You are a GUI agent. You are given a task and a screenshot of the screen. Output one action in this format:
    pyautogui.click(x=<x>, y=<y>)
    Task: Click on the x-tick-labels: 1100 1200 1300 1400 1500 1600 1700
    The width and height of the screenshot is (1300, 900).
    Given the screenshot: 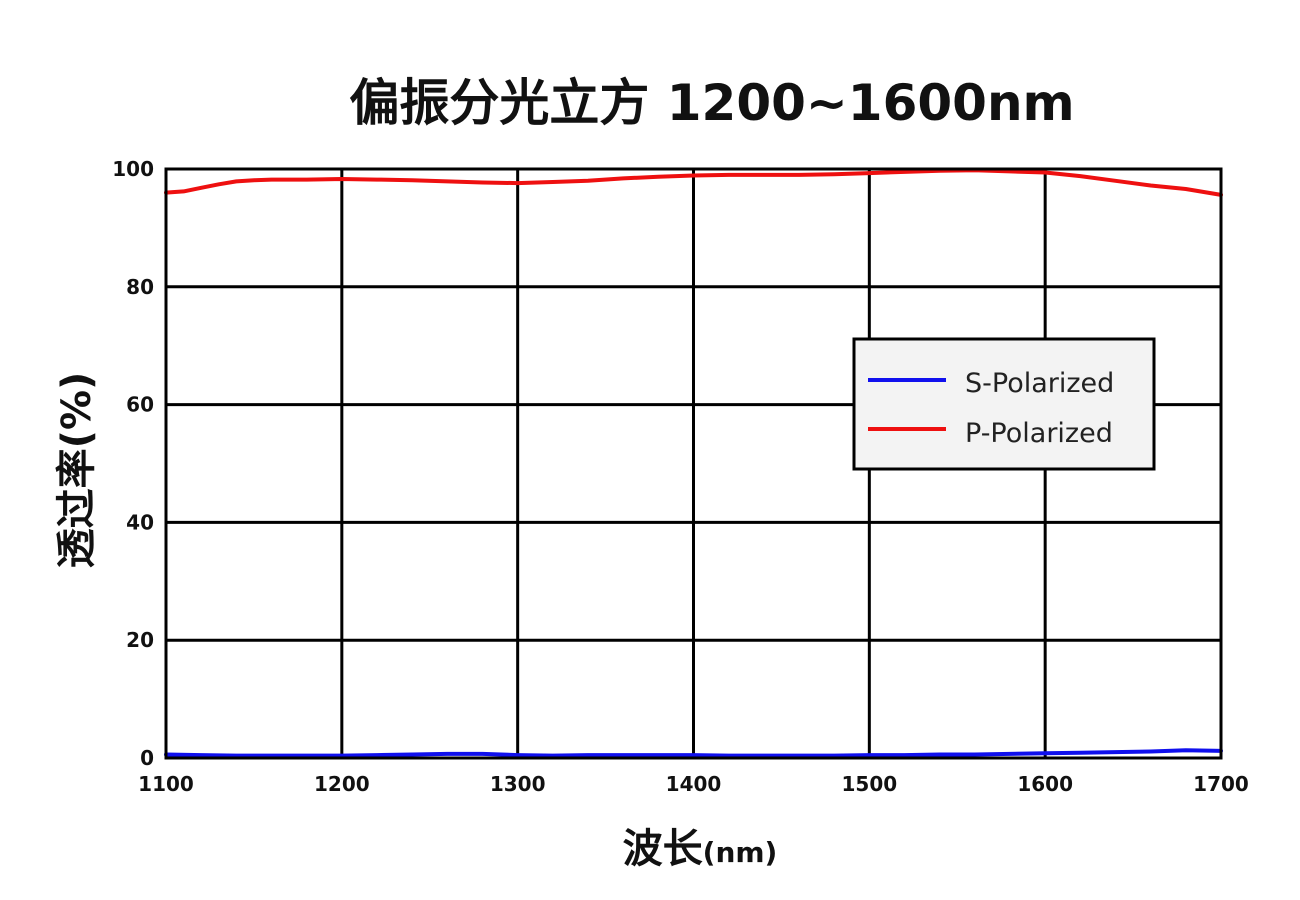 What is the action you would take?
    pyautogui.click(x=693, y=784)
    